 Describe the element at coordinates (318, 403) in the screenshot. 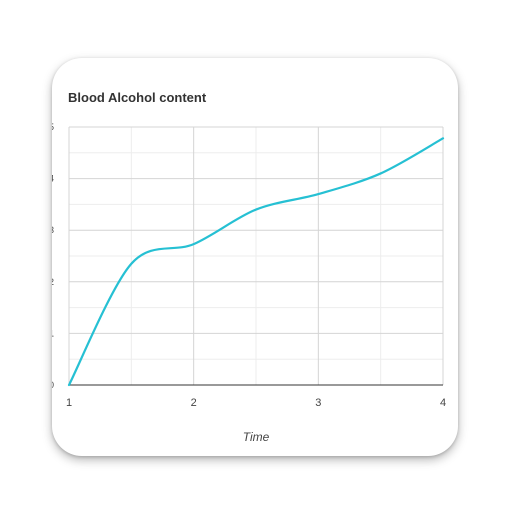

I see `x-tick-label: 3` at that location.